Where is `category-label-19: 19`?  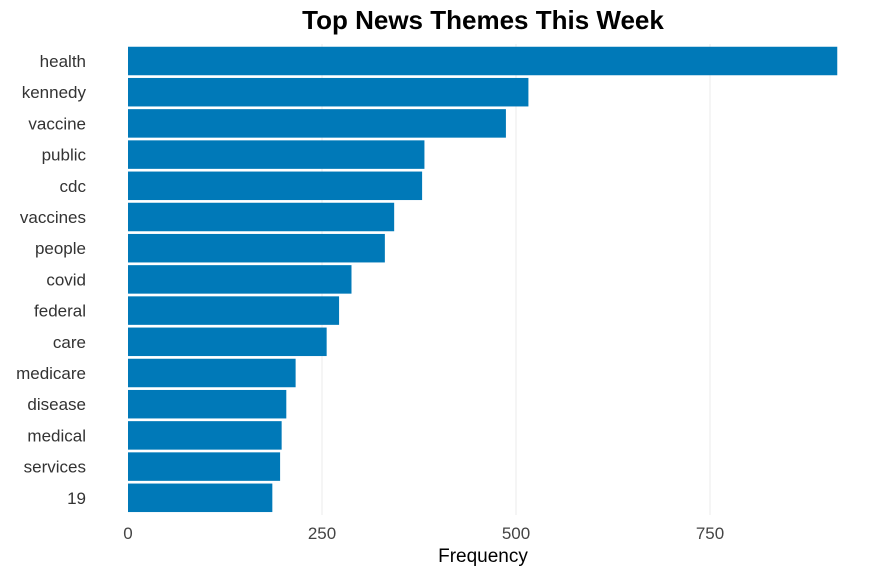
category-label-19: 19 is located at coordinates (76, 498).